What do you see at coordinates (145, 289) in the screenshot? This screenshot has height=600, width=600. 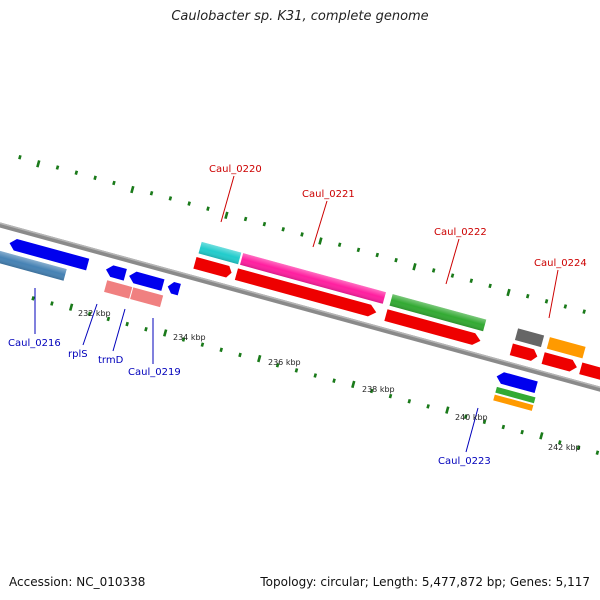 I see `gene-trmd-feature` at bounding box center [145, 289].